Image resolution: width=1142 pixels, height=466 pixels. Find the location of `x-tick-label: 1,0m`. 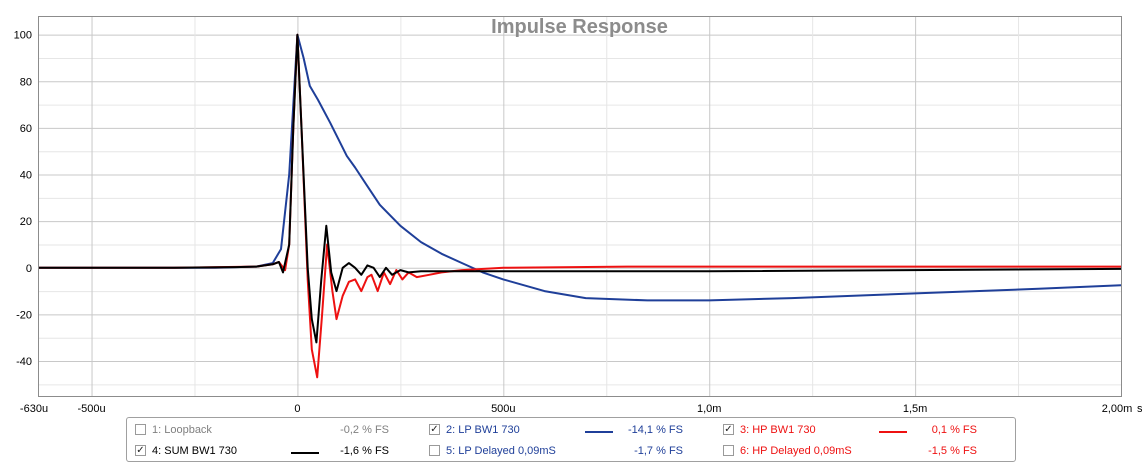

x-tick-label: 1,0m is located at coordinates (709, 409).